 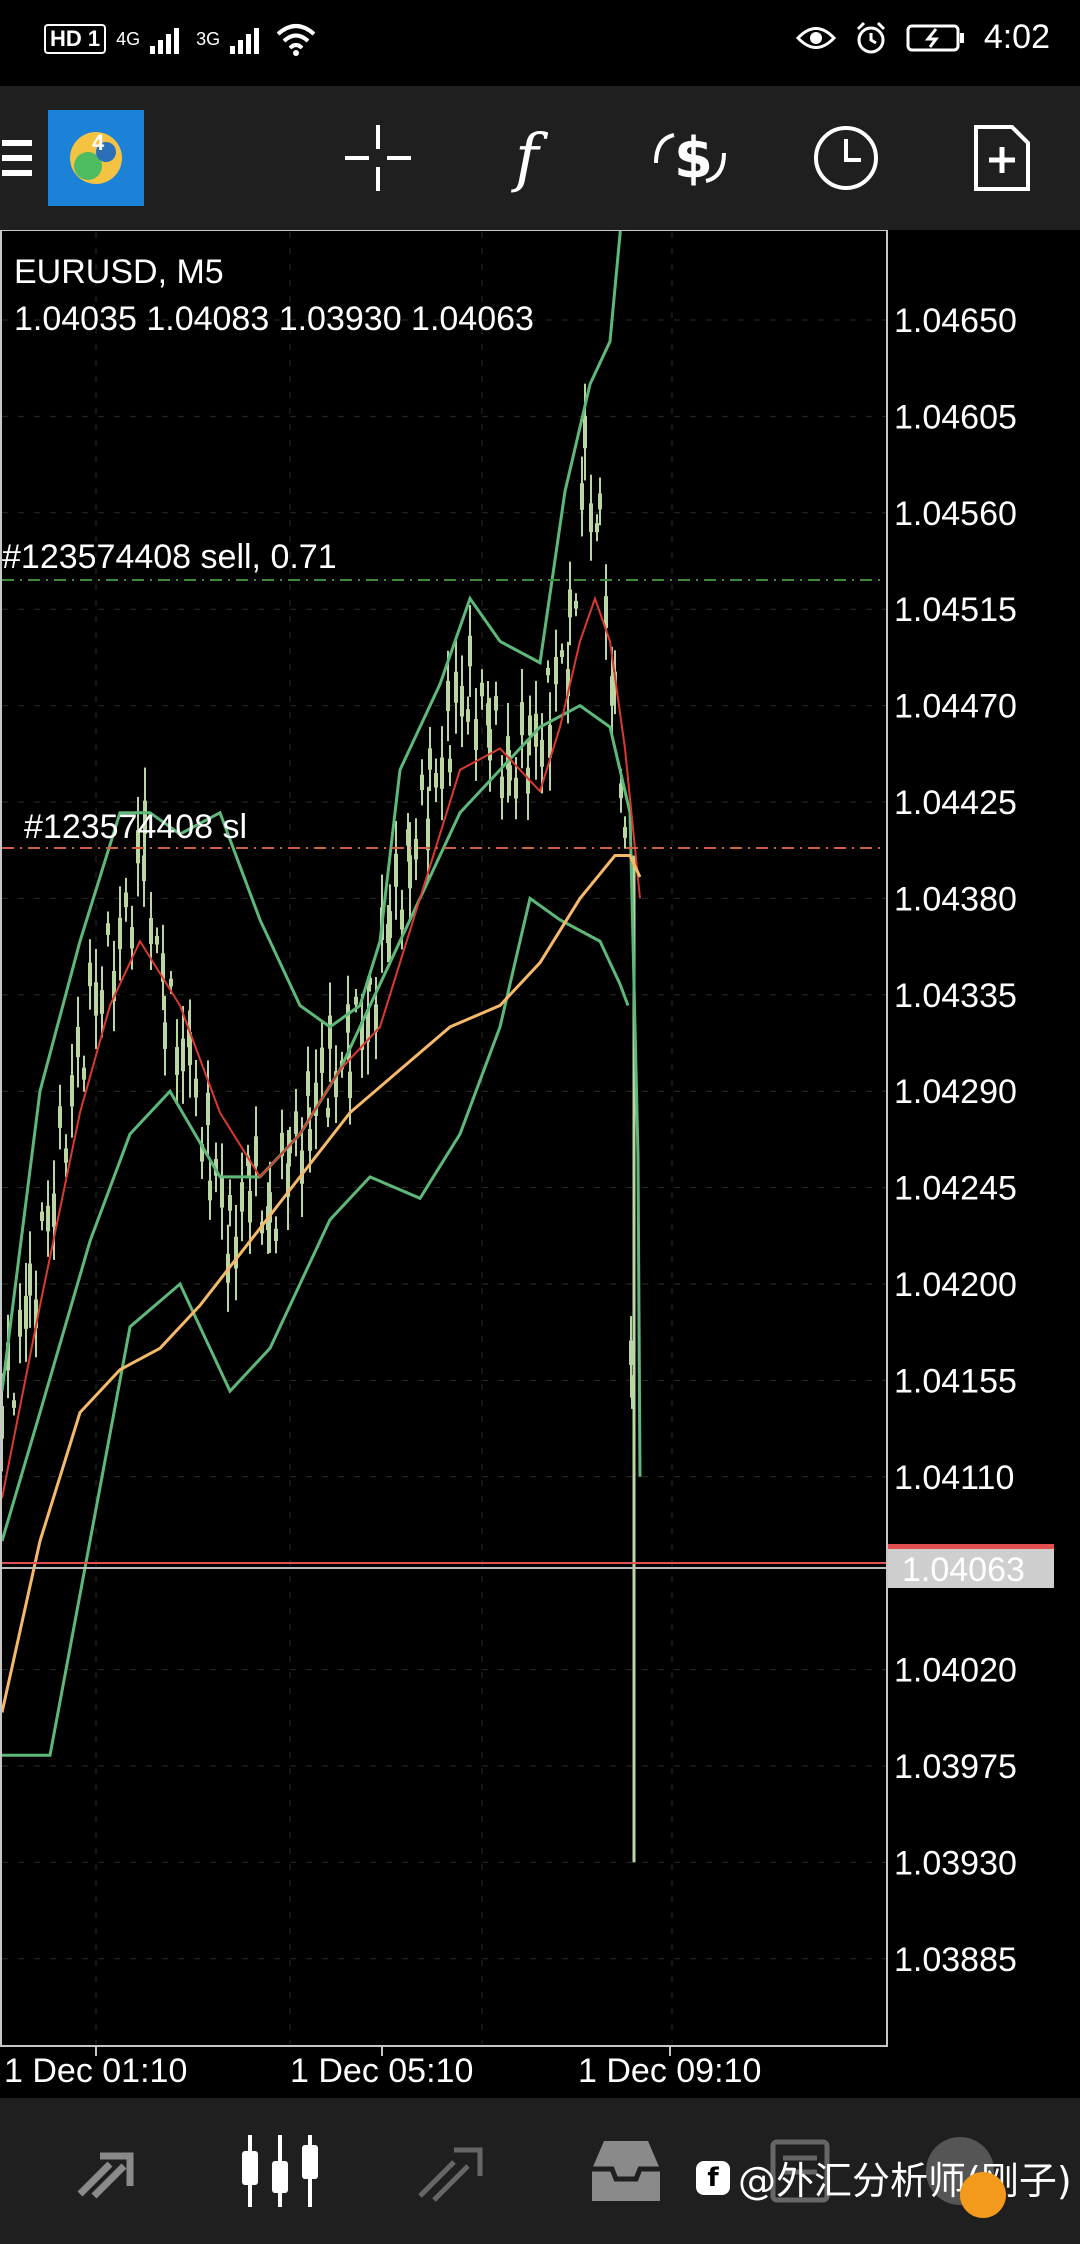 I want to click on history-icon, so click(x=626, y=2171).